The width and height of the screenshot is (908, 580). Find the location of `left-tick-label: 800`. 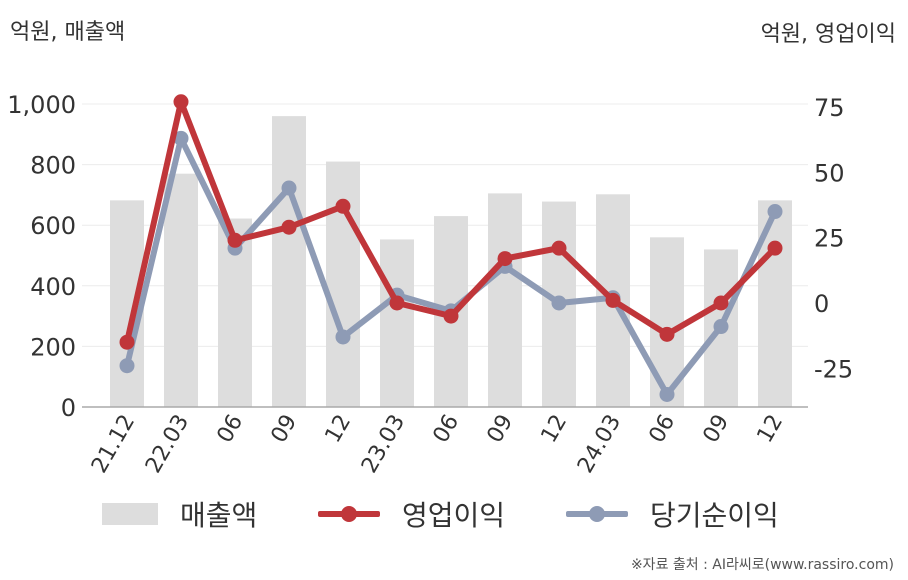

left-tick-label: 800 is located at coordinates (53, 166).